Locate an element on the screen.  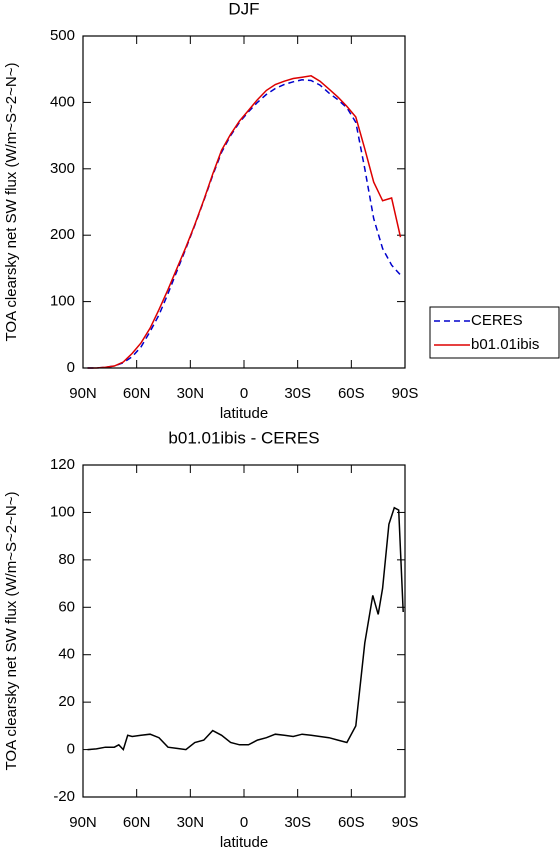
y-tick-label: 60 is located at coordinates (66, 606).